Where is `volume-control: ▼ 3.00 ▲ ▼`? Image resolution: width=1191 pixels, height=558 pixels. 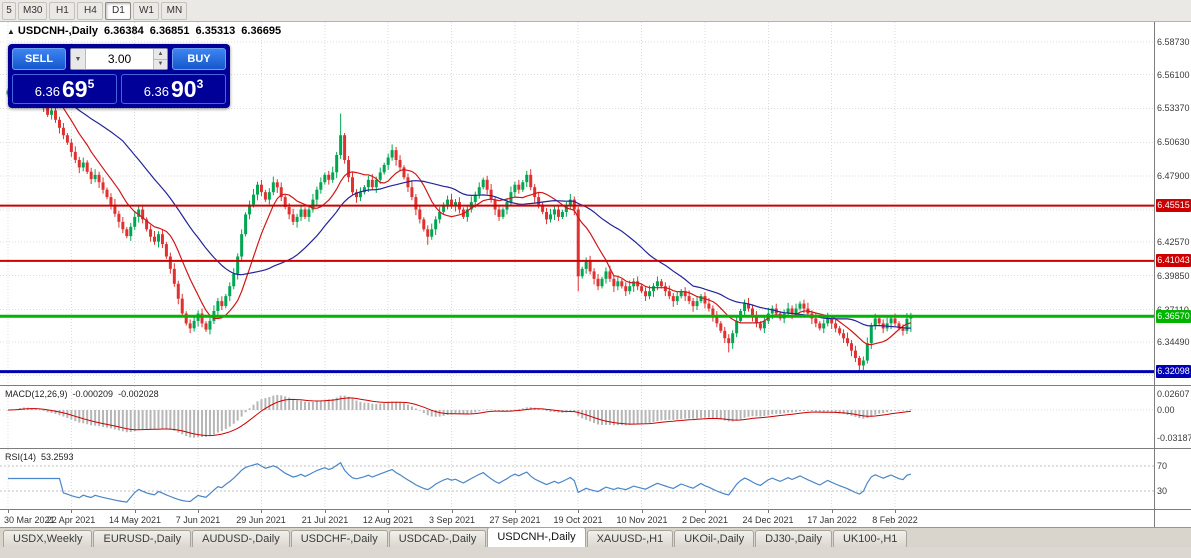
volume-control: ▼ 3.00 ▲ ▼ is located at coordinates (119, 59).